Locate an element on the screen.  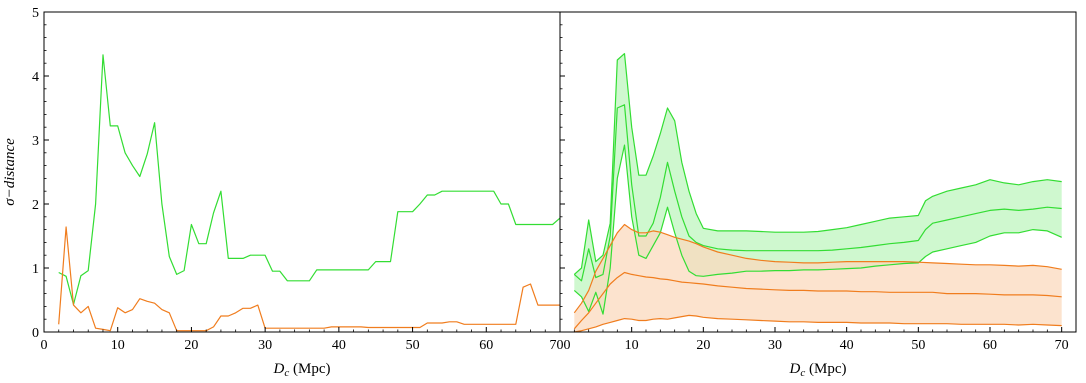
left-x-tick-label: 700 is located at coordinates (560, 345).